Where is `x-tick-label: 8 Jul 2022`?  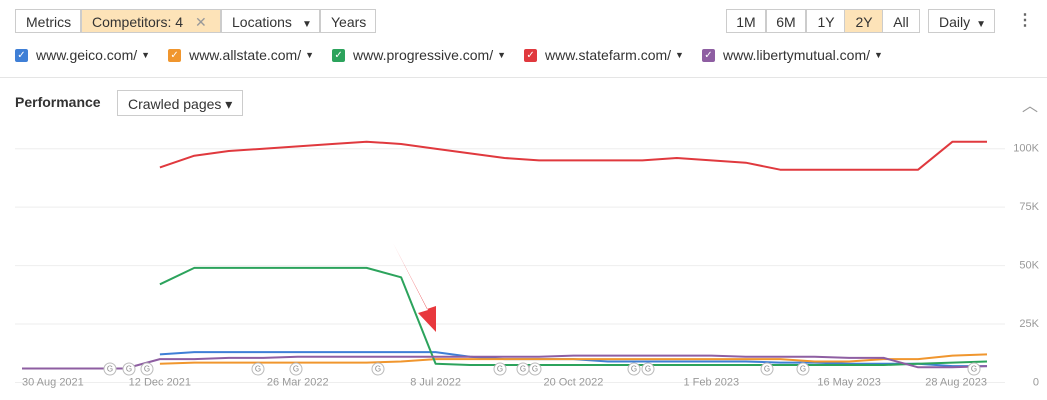
x-tick-label: 8 Jul 2022 is located at coordinates (435, 382).